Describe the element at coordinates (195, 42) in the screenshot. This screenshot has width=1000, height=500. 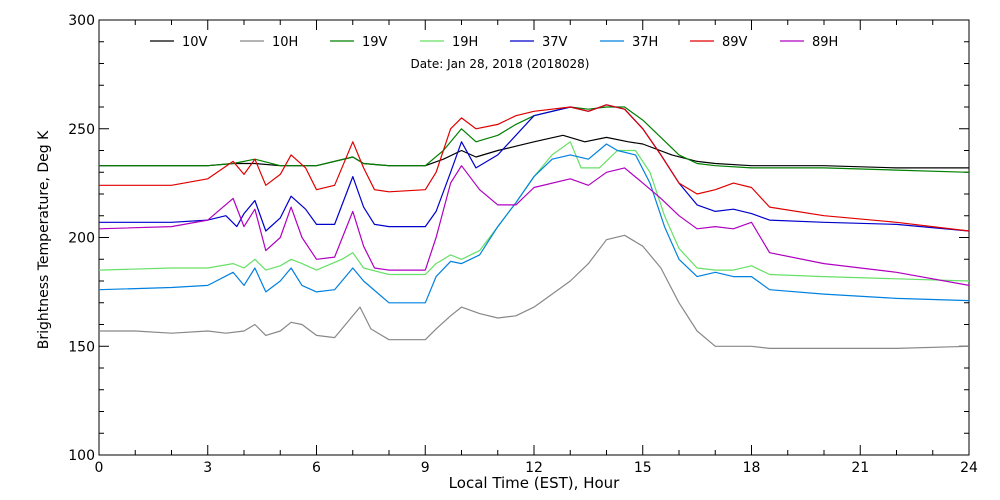
I see `legend-label-10v: 10V` at that location.